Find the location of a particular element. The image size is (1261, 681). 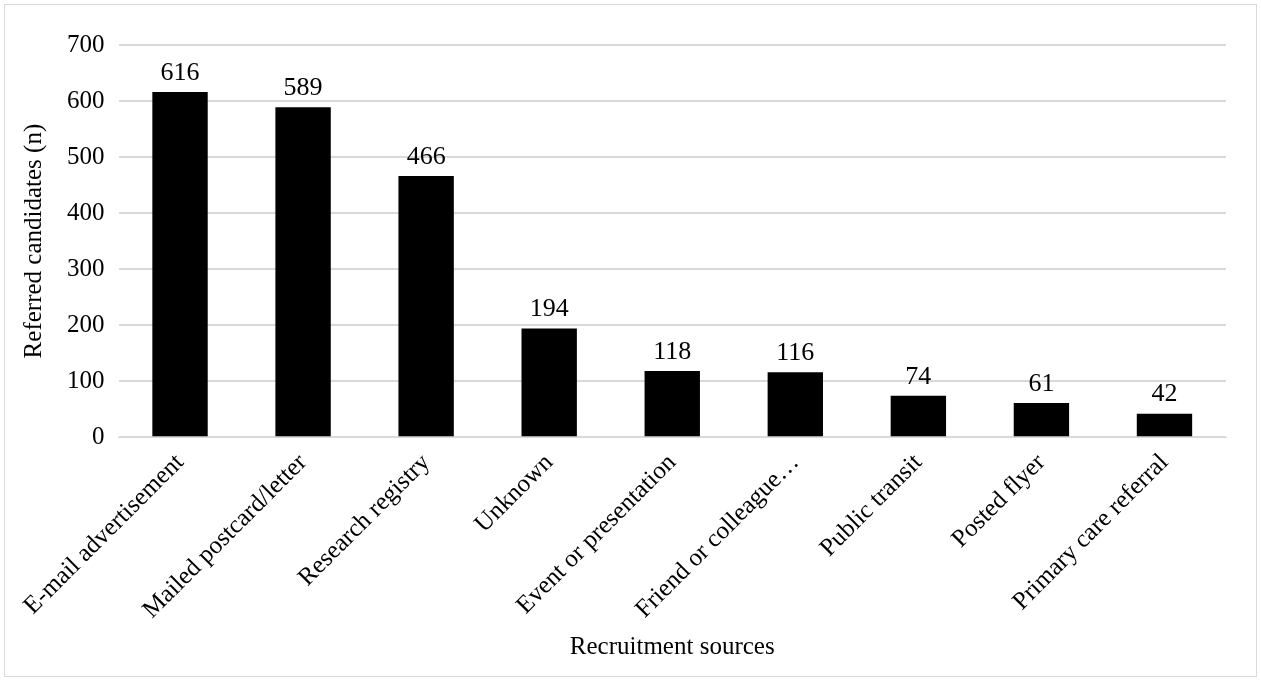

y-tick-label: 500 is located at coordinates (86, 155).